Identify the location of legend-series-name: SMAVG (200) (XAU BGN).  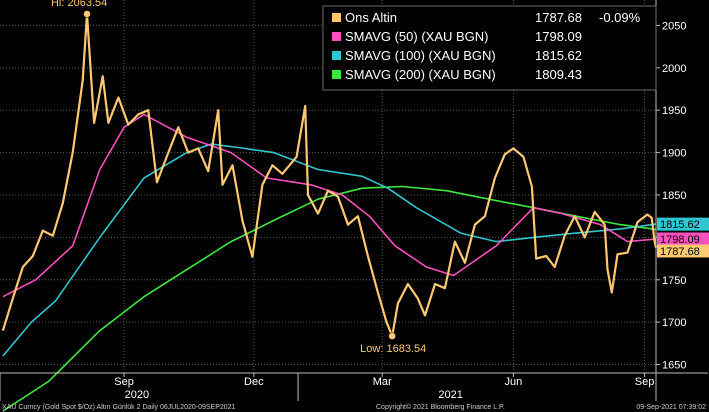
(420, 74).